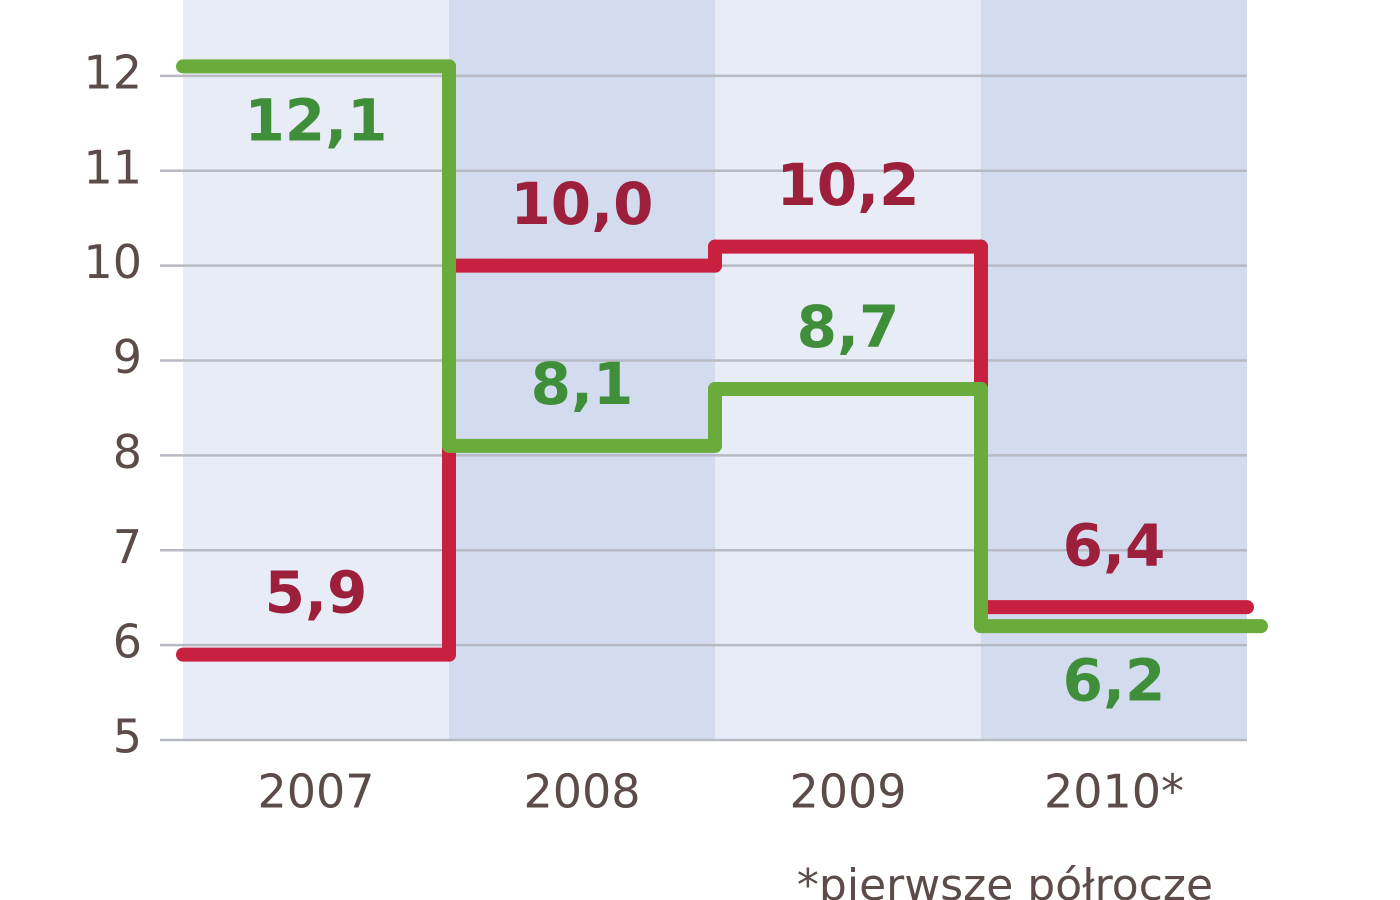 The height and width of the screenshot is (900, 1400). What do you see at coordinates (127, 737) in the screenshot?
I see `y-tick-label: 5` at bounding box center [127, 737].